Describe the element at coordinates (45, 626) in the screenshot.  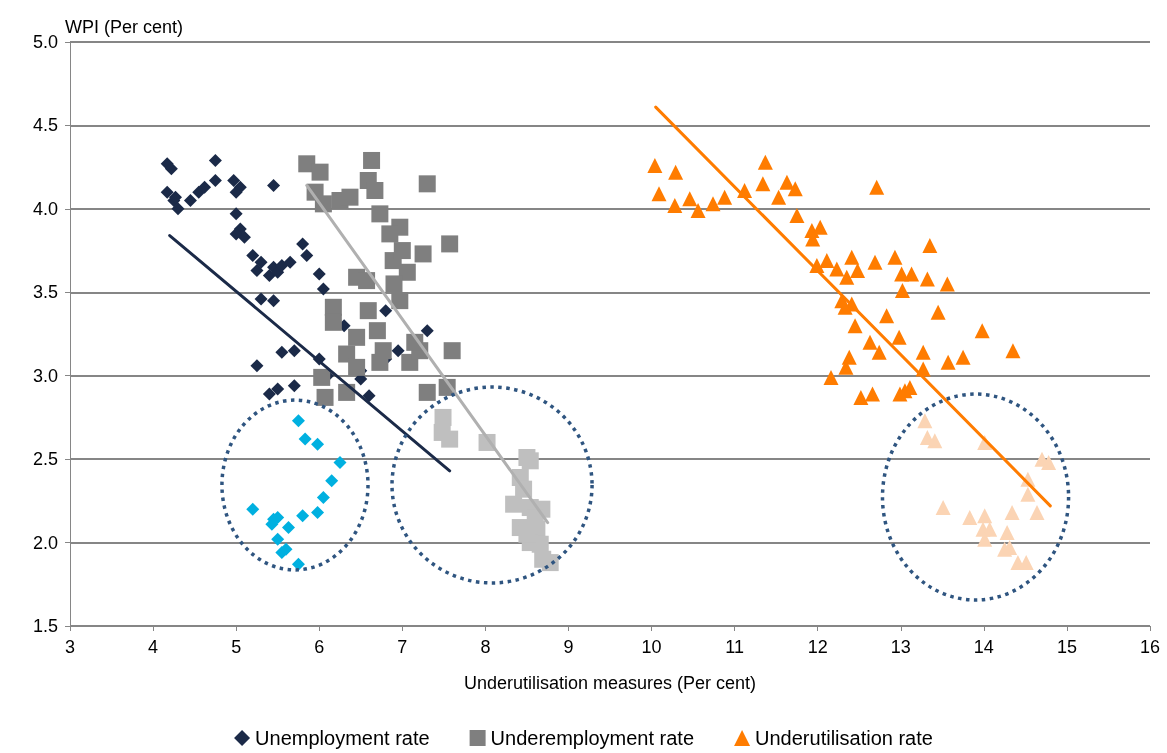
I see `y-tick-label: 1.5` at that location.